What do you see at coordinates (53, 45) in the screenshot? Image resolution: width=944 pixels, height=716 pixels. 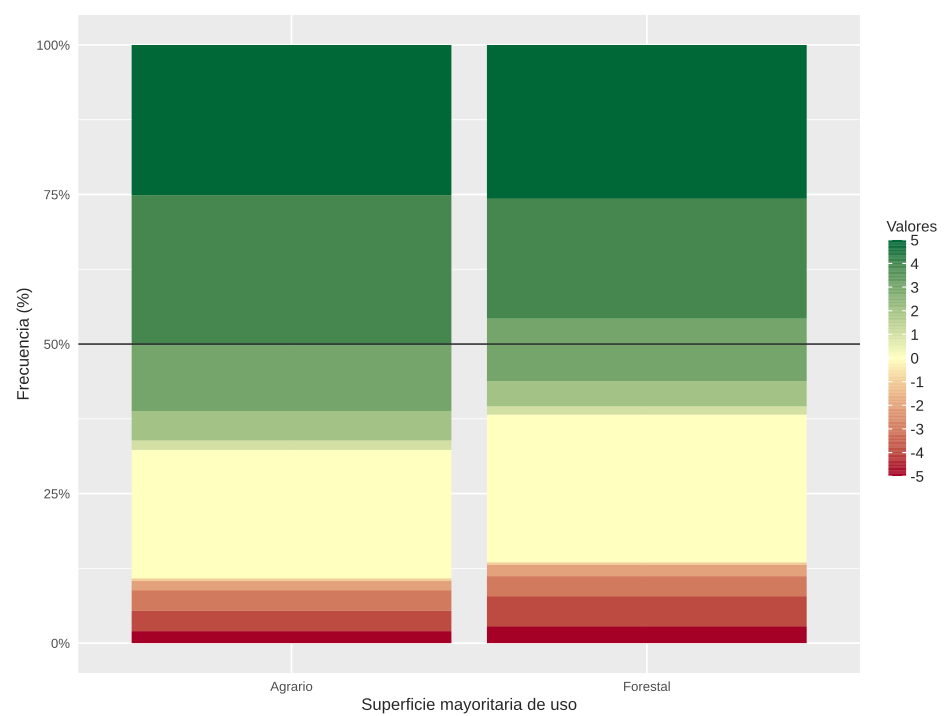 I see `y-tick-label: 100%` at bounding box center [53, 45].